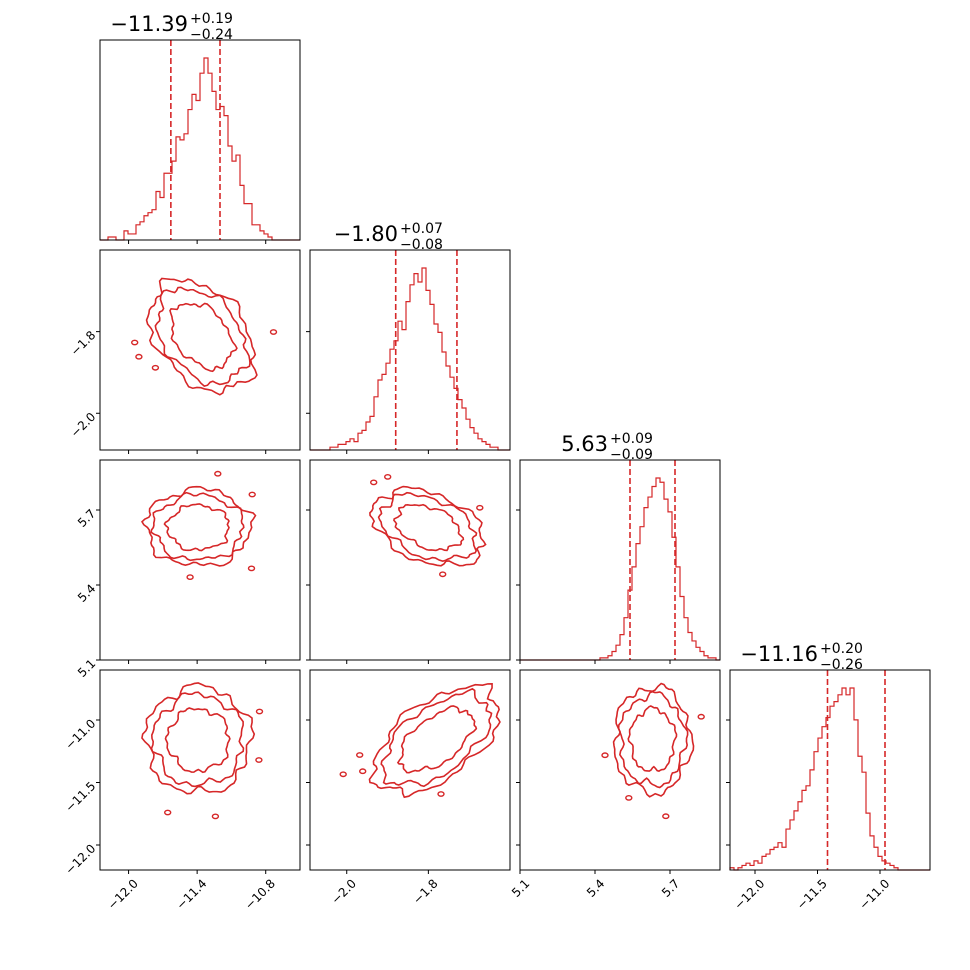  Describe the element at coordinates (841, 665) in the screenshot. I see `param-title-minus-3: −0.26` at that location.